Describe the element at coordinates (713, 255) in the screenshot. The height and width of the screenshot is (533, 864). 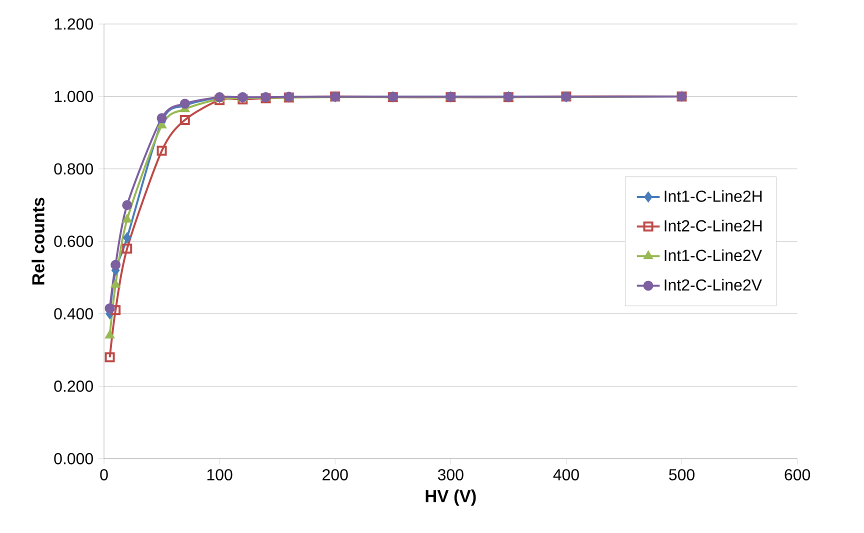
I see `legend-label: Int1-C-Line2V` at that location.